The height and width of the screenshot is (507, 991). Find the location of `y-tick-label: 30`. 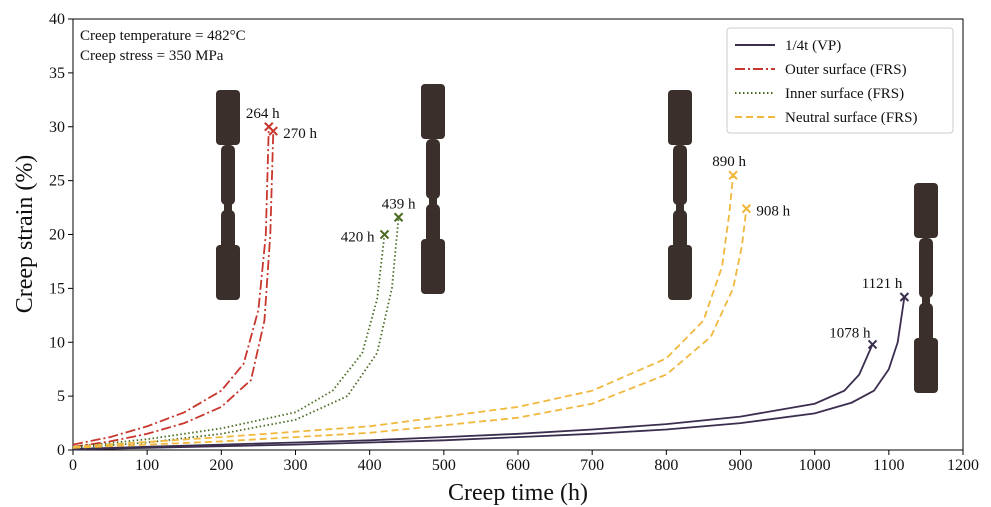

y-tick-label: 30 is located at coordinates (57, 127).